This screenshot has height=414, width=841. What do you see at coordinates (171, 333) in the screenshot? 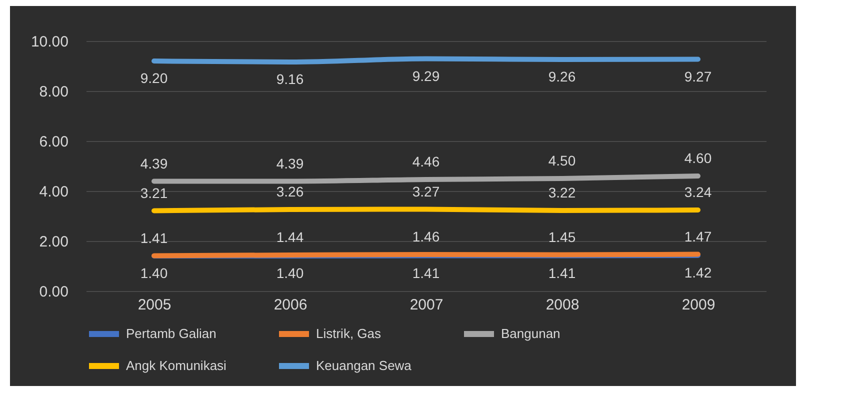
I see `legend-label: Pertamb Galian` at bounding box center [171, 333].